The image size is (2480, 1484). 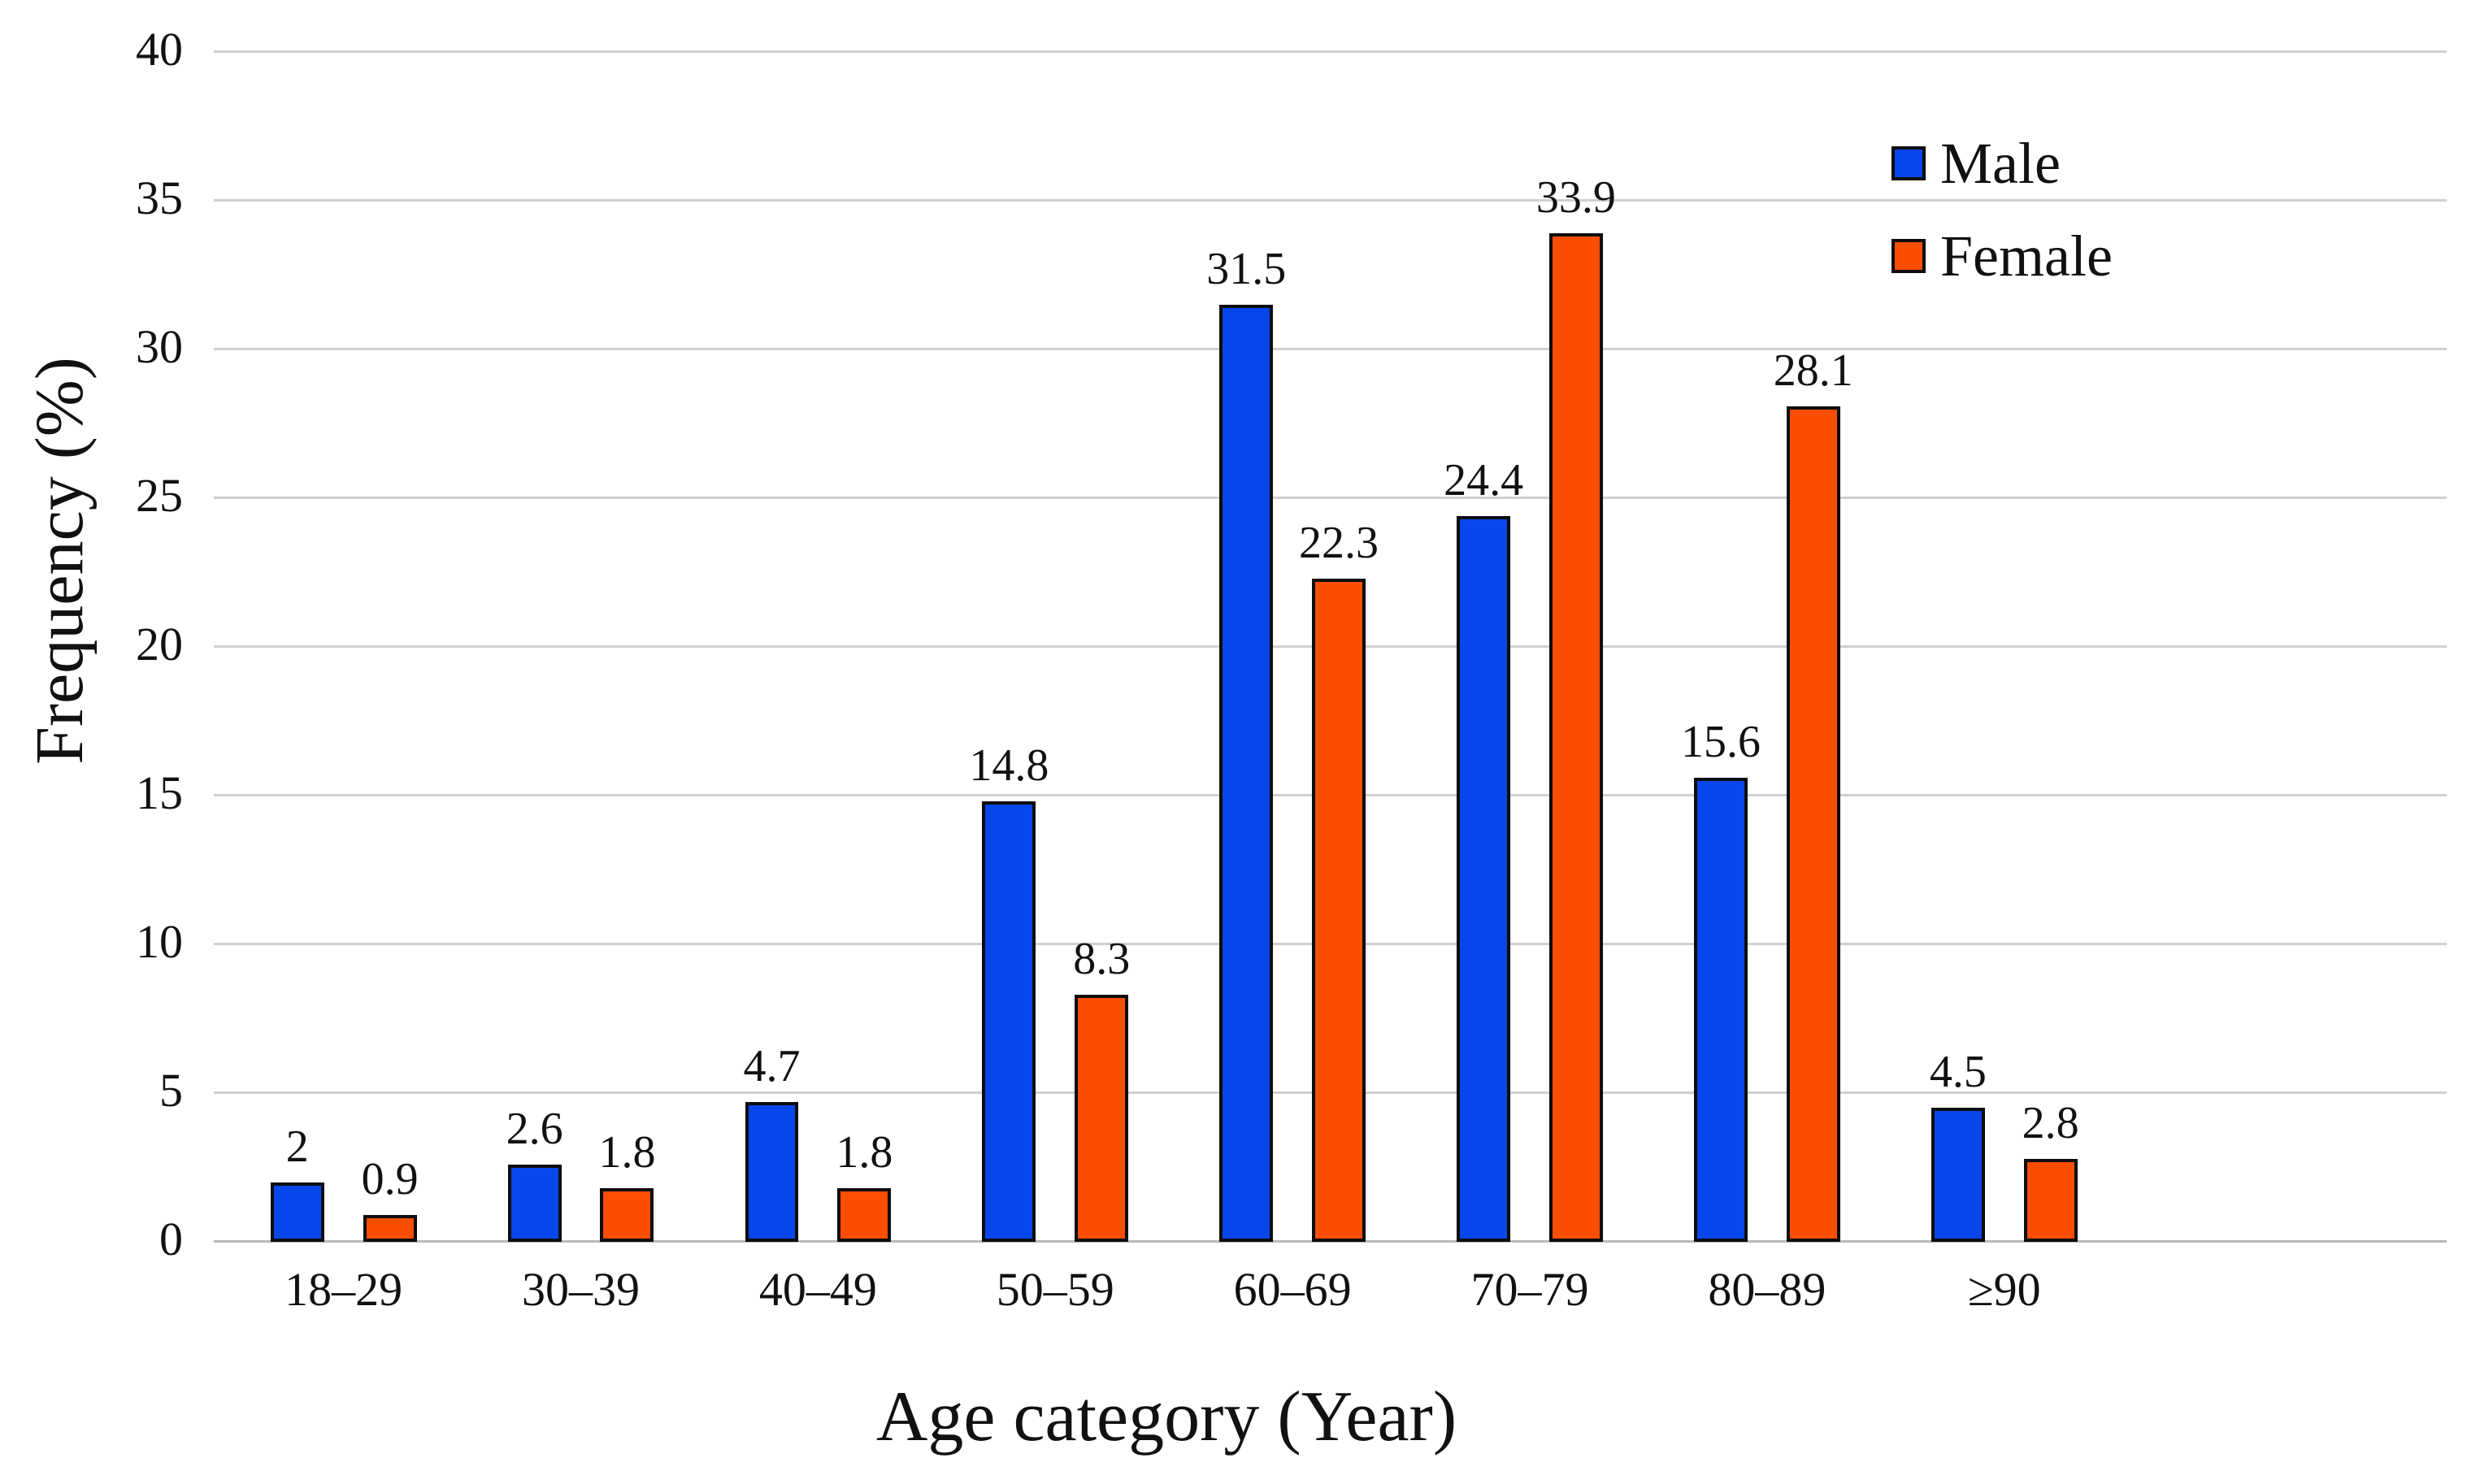 What do you see at coordinates (534, 1128) in the screenshot?
I see `bar-value-label: 2.6` at bounding box center [534, 1128].